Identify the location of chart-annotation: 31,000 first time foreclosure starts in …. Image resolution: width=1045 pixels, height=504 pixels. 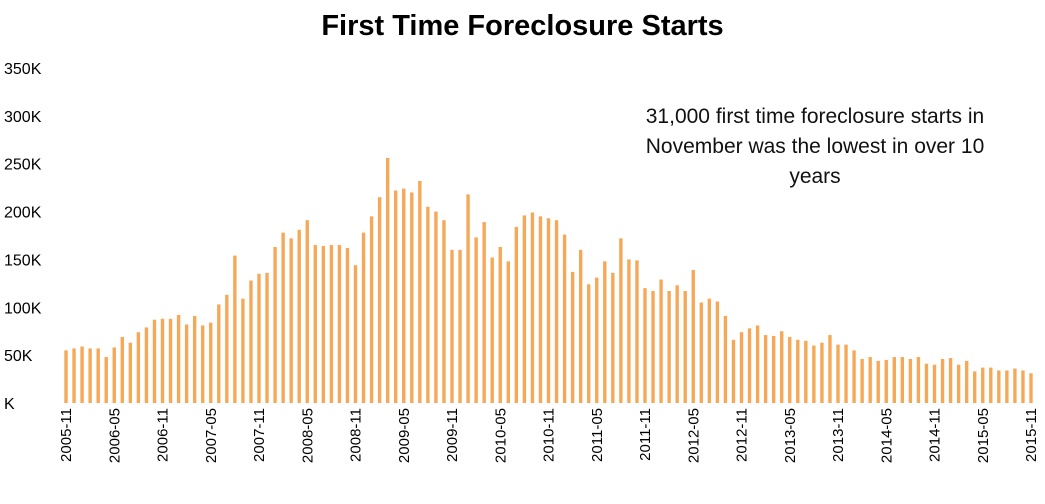
(815, 146).